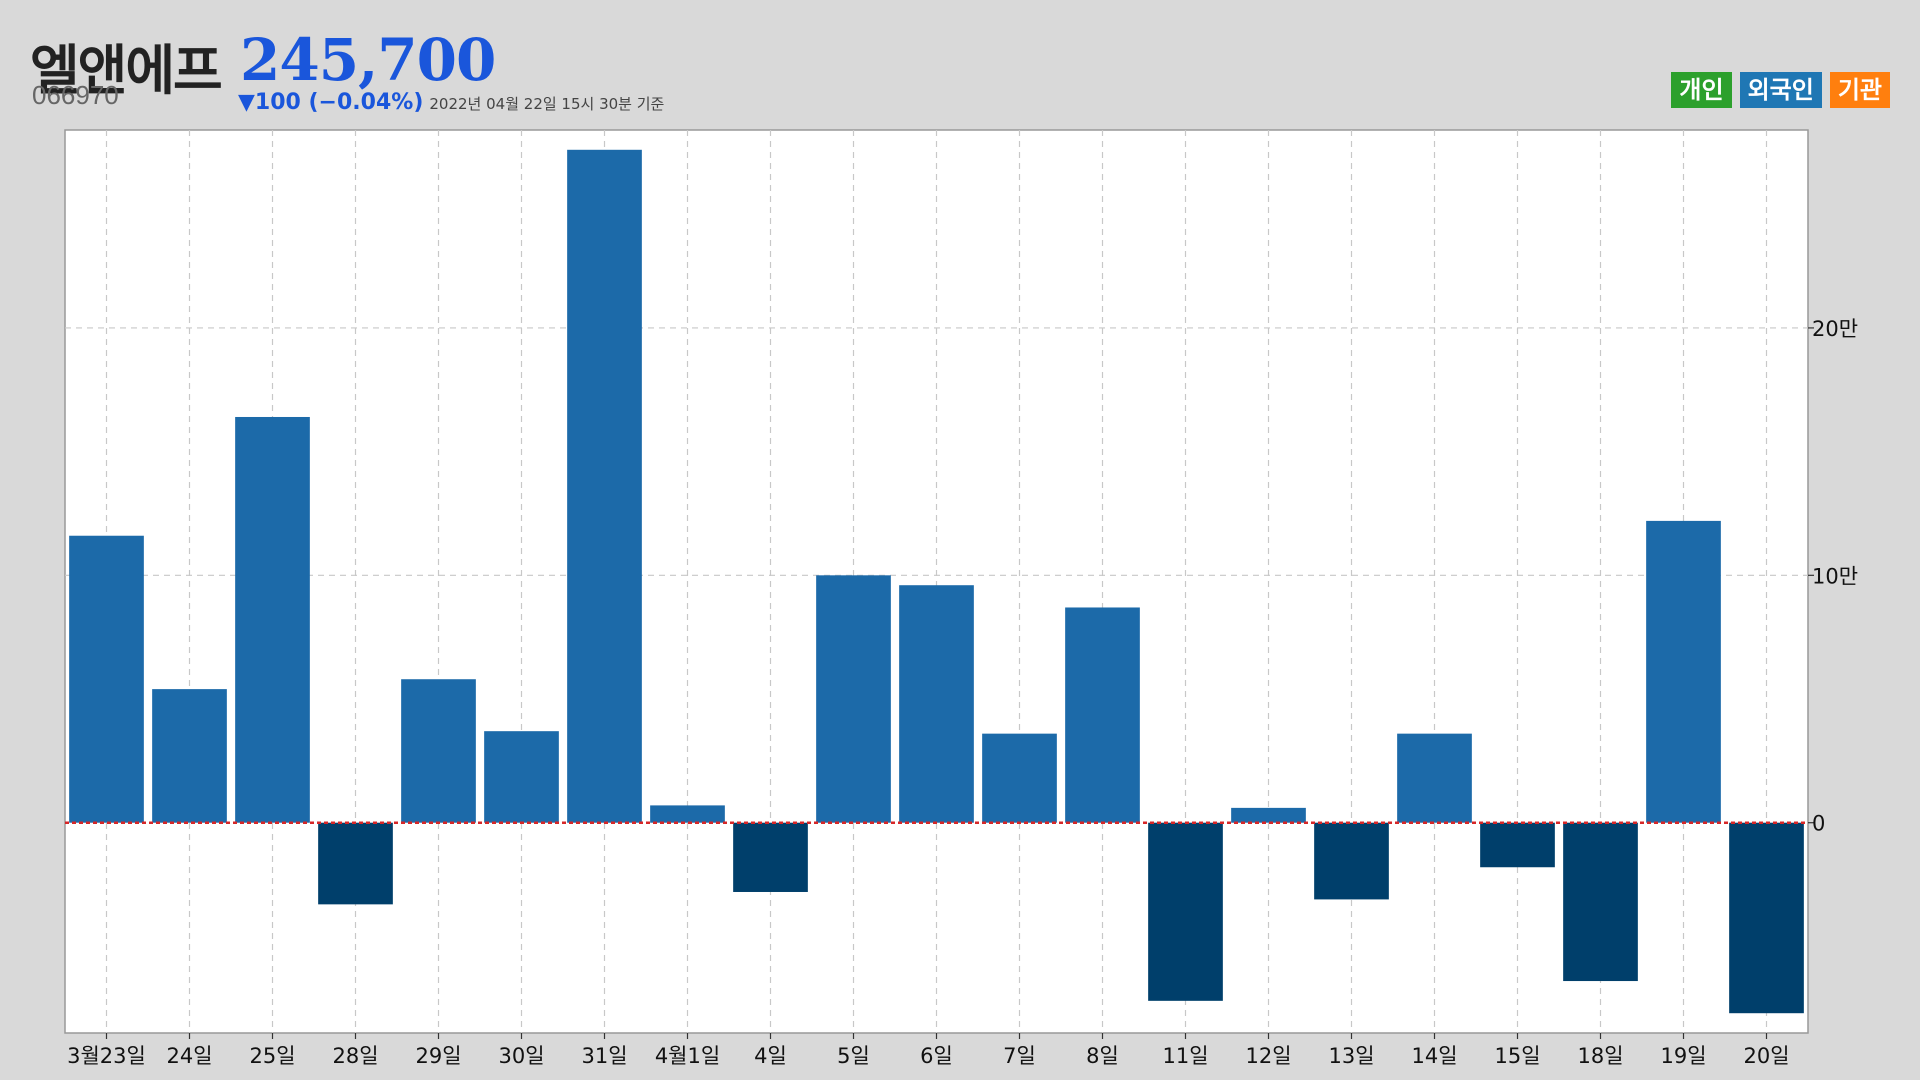 This screenshot has height=1080, width=1920. Describe the element at coordinates (1185, 1056) in the screenshot. I see `x-tick-label: 11일` at that location.